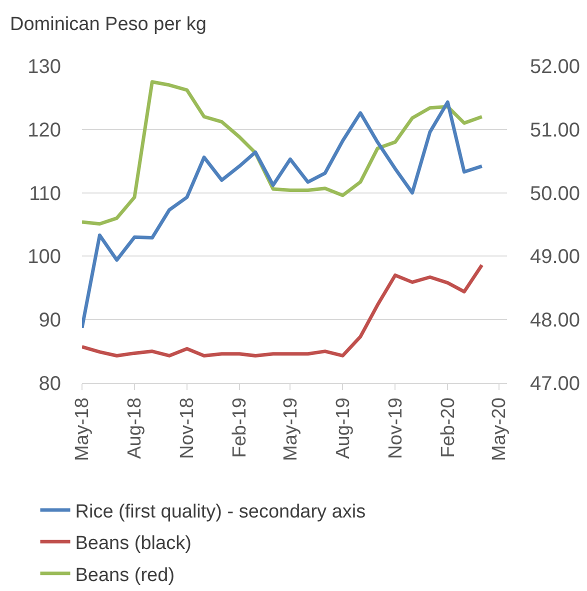 The height and width of the screenshot is (591, 587). I want to click on y2-tick-label: 49.00, so click(555, 257).